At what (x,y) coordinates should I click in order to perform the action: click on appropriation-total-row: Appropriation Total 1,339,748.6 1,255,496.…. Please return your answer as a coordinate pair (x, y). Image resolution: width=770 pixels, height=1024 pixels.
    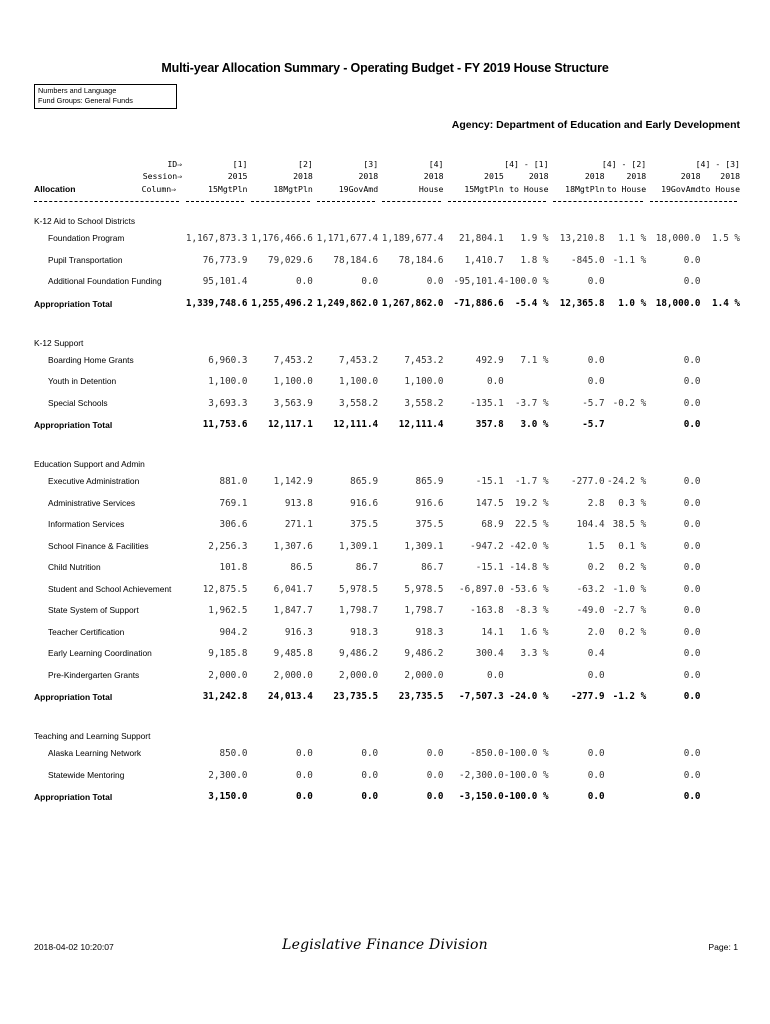
    Looking at the image, I should click on (387, 304).